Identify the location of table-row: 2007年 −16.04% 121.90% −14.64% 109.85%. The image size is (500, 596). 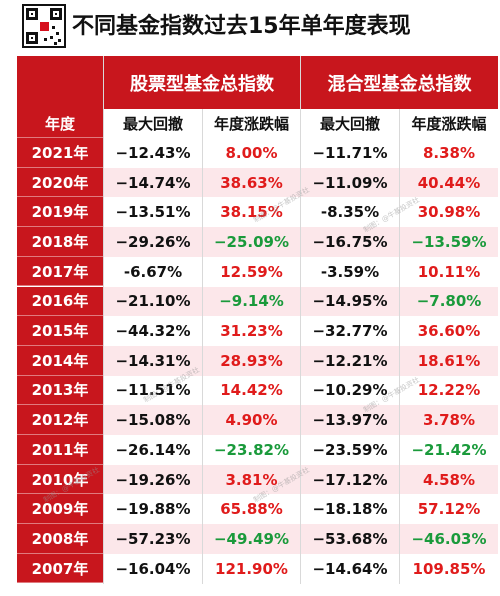
(257, 568).